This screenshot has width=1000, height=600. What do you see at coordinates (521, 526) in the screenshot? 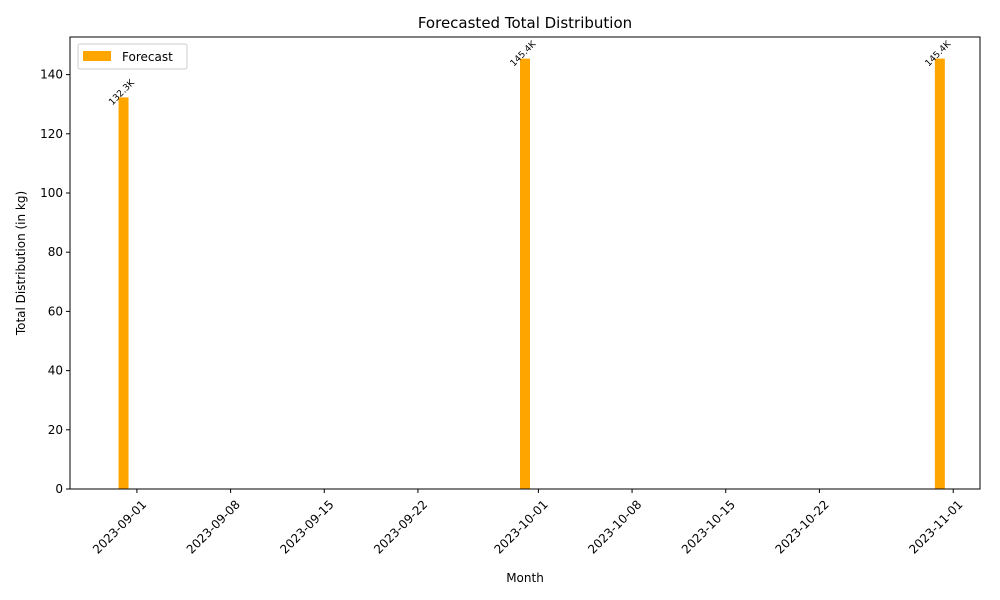
I see `x-tick-label: 2023-10-01` at bounding box center [521, 526].